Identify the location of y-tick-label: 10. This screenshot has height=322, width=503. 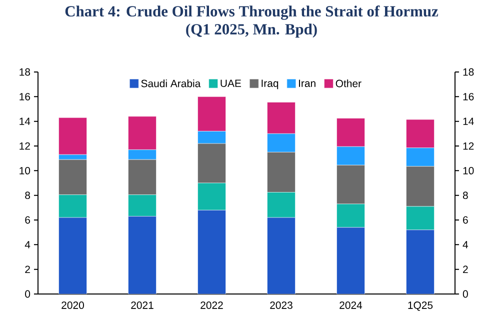
(468, 170).